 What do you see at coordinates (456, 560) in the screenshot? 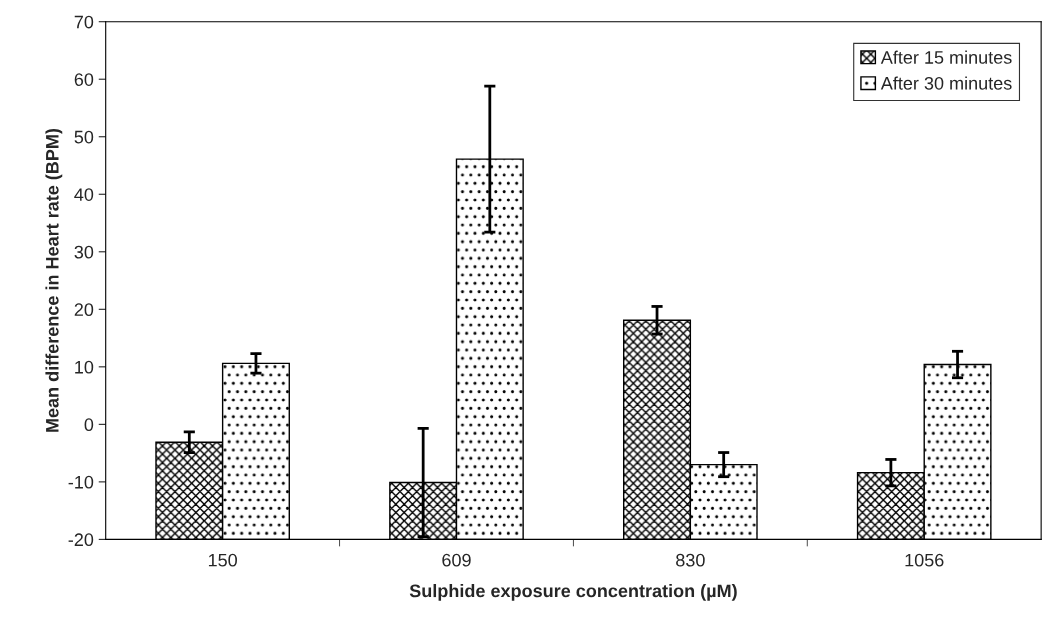
I see `x-tick-label: 609` at bounding box center [456, 560].